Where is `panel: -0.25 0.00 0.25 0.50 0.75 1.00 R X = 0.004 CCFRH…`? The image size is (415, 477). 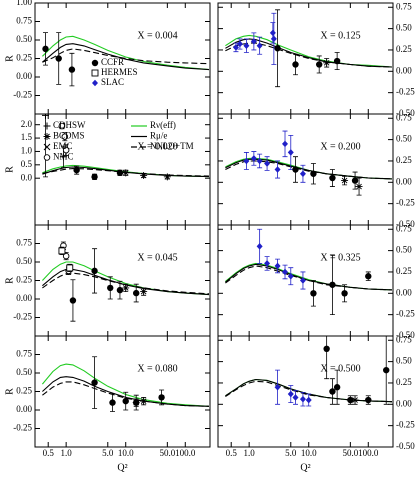
panel: -0.25 0.00 0.25 0.50 0.75 1.00 R X = 0.004 CCFRH… is located at coordinates (107, 57).